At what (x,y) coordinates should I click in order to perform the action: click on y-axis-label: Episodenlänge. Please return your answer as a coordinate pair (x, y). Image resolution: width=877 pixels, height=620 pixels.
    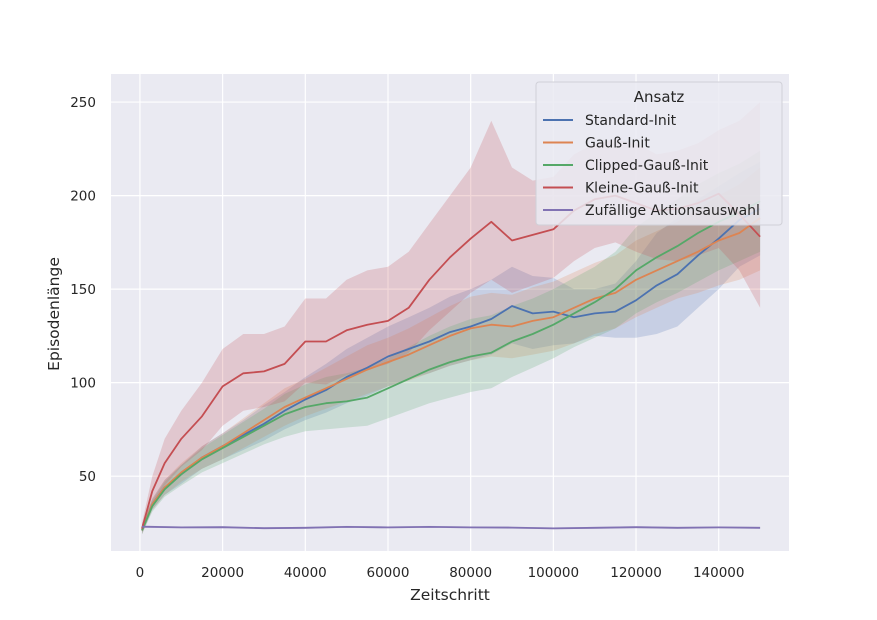
    Looking at the image, I should click on (54, 314).